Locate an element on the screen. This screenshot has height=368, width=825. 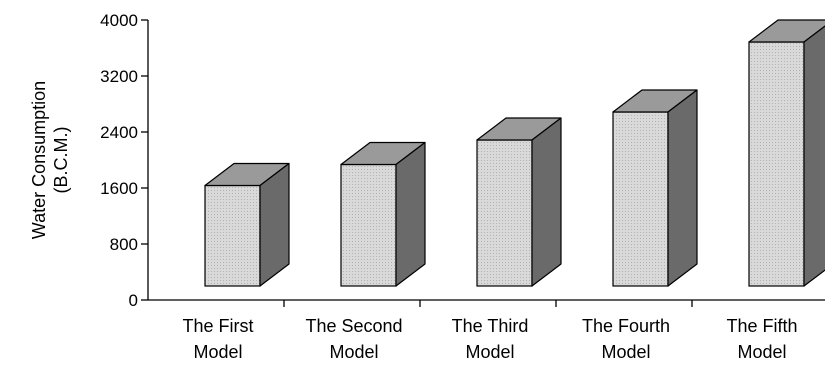
y-axis-title-line-1: Water Consumption is located at coordinates (39, 160).